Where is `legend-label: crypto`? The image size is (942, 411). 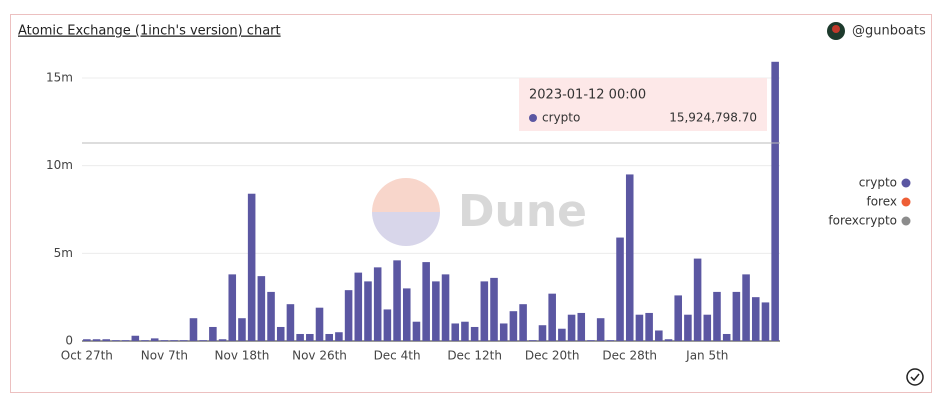
legend-label: crypto is located at coordinates (878, 183).